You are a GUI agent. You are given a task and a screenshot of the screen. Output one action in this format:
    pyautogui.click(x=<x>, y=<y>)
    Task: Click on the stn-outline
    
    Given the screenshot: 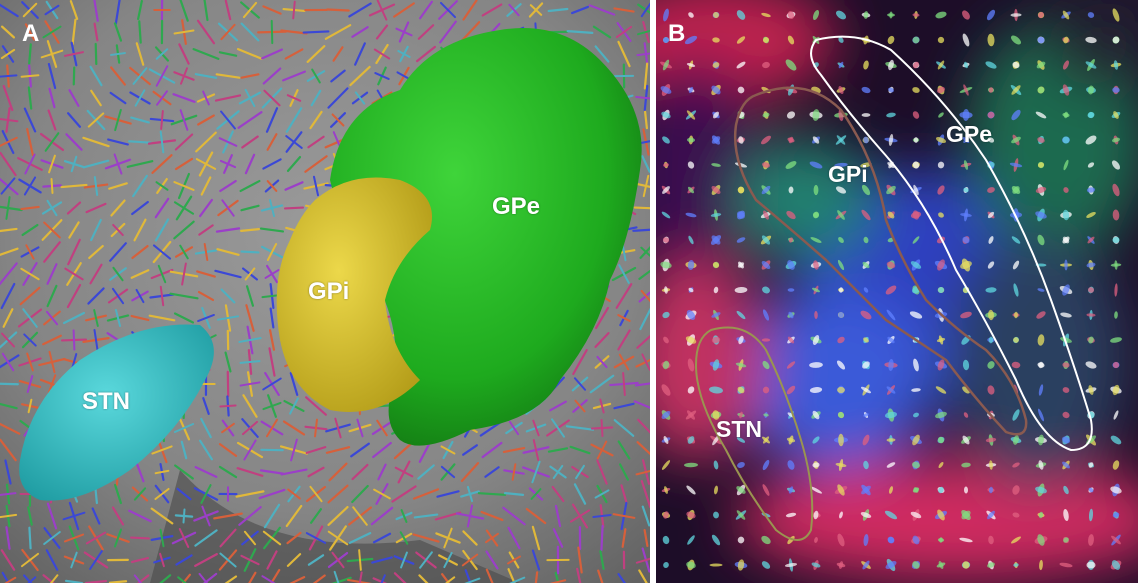 What is the action you would take?
    pyautogui.click(x=754, y=433)
    